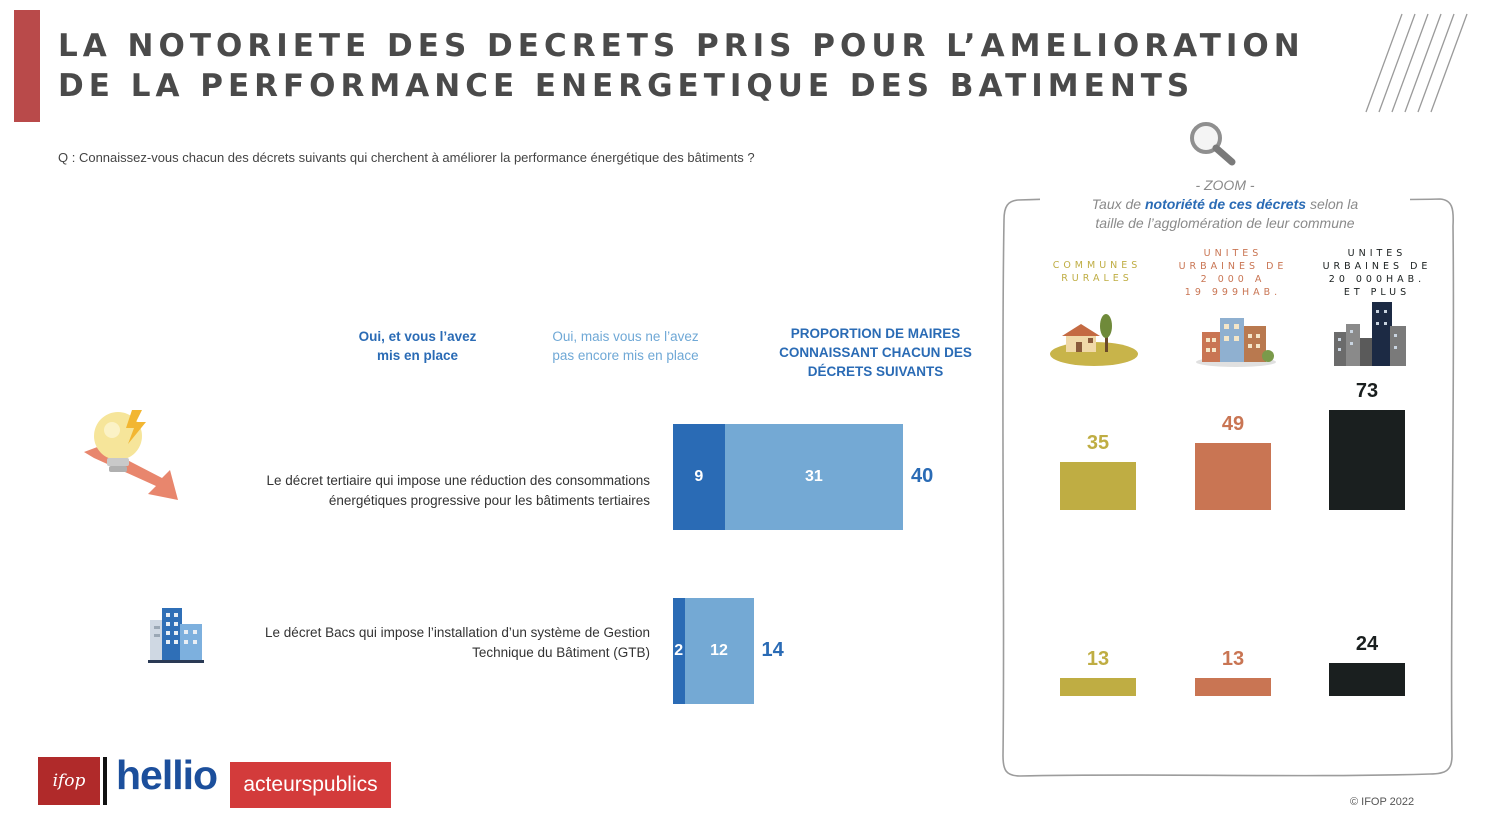 This screenshot has width=1486, height=818. What do you see at coordinates (69, 781) in the screenshot?
I see `ifop-logo: ifop` at bounding box center [69, 781].